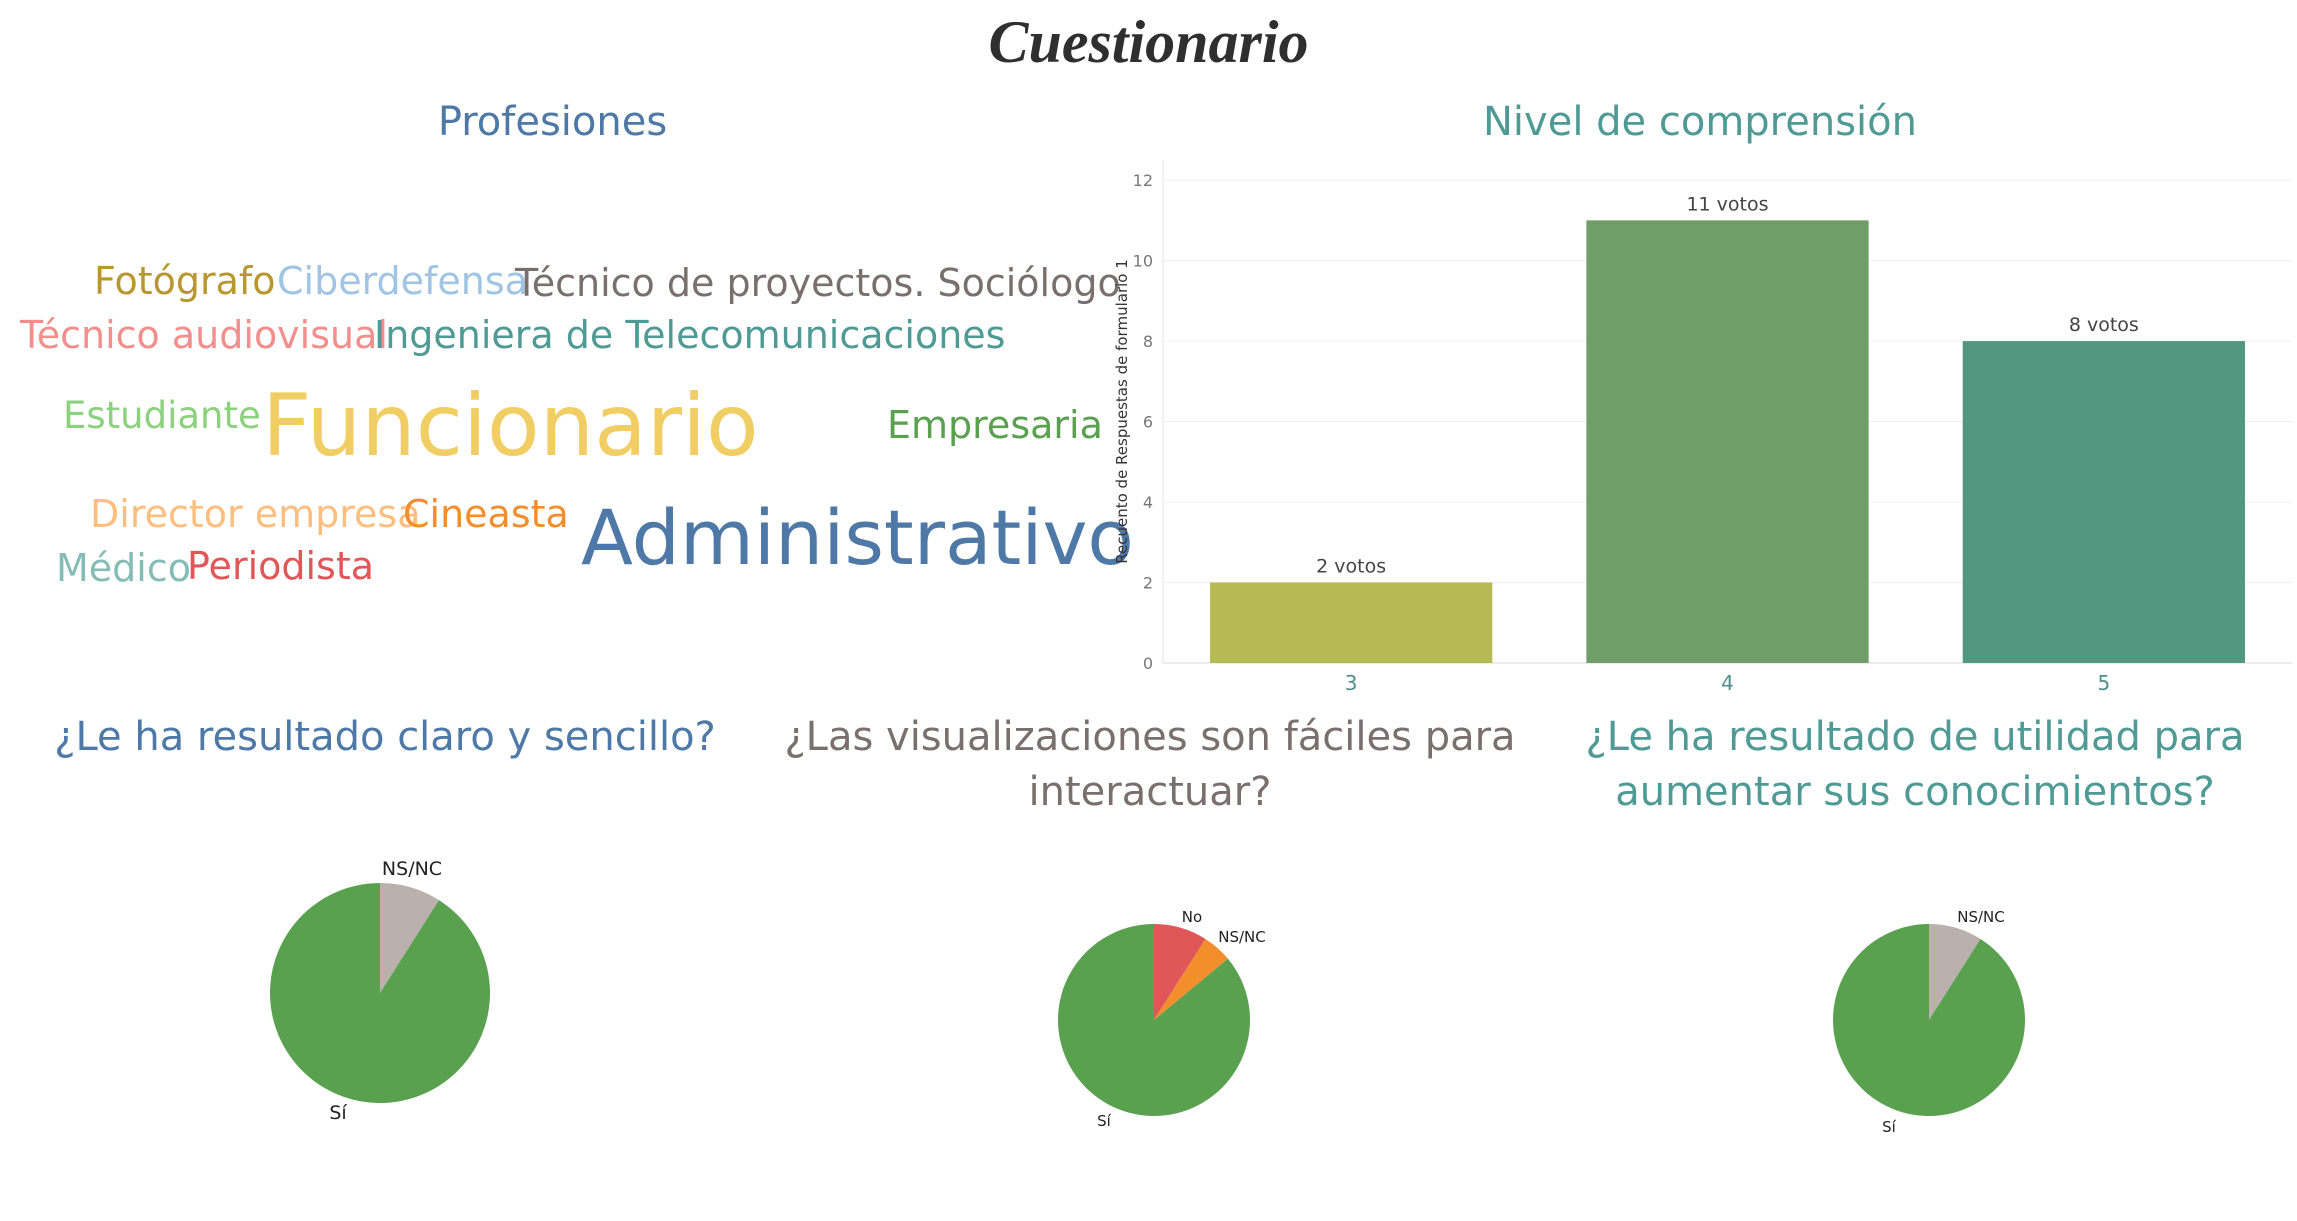 This screenshot has height=1221, width=2297. Describe the element at coordinates (1955, 972) in the screenshot. I see `pie3-slice-nsnc` at that location.